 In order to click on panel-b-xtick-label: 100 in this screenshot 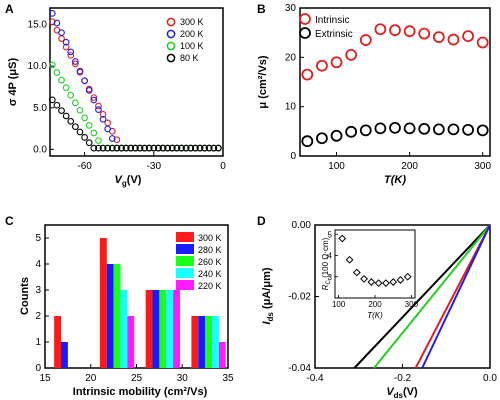, I will do `click(336, 166)`.